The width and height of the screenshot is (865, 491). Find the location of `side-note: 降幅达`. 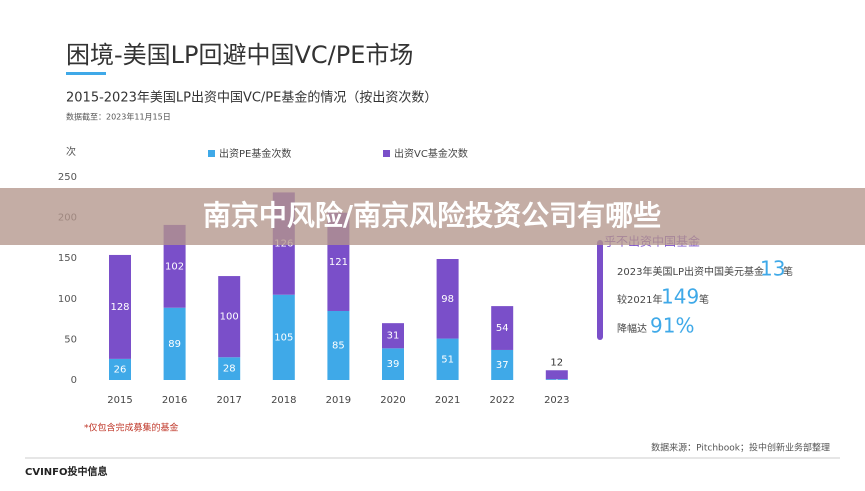

side-note: 降幅达 is located at coordinates (632, 328).